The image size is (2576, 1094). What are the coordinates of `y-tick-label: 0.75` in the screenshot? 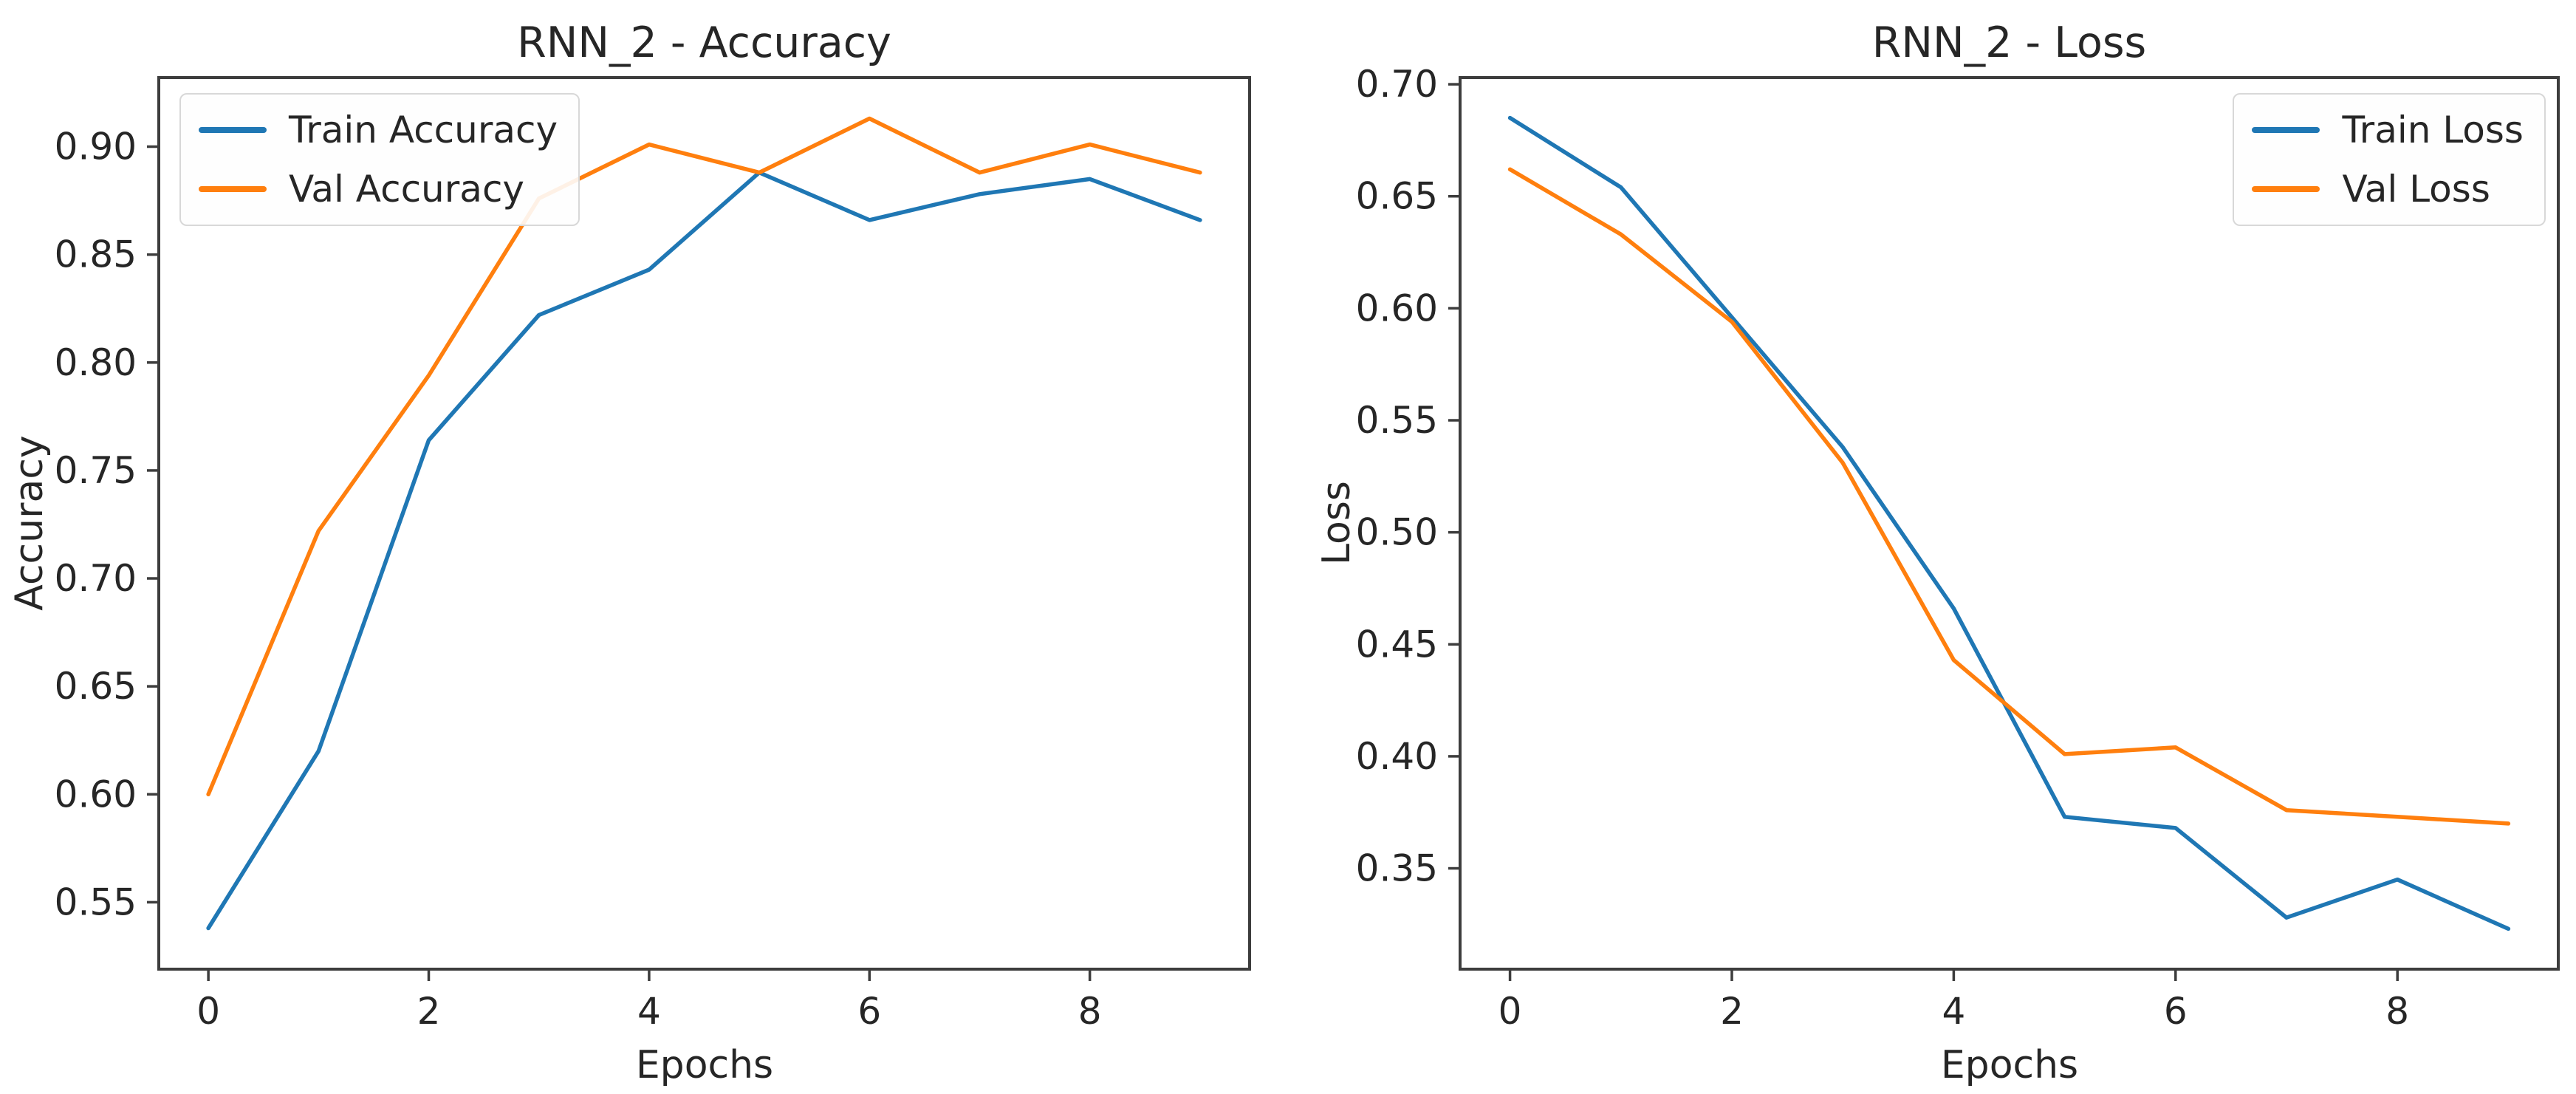 It's located at (96, 471).